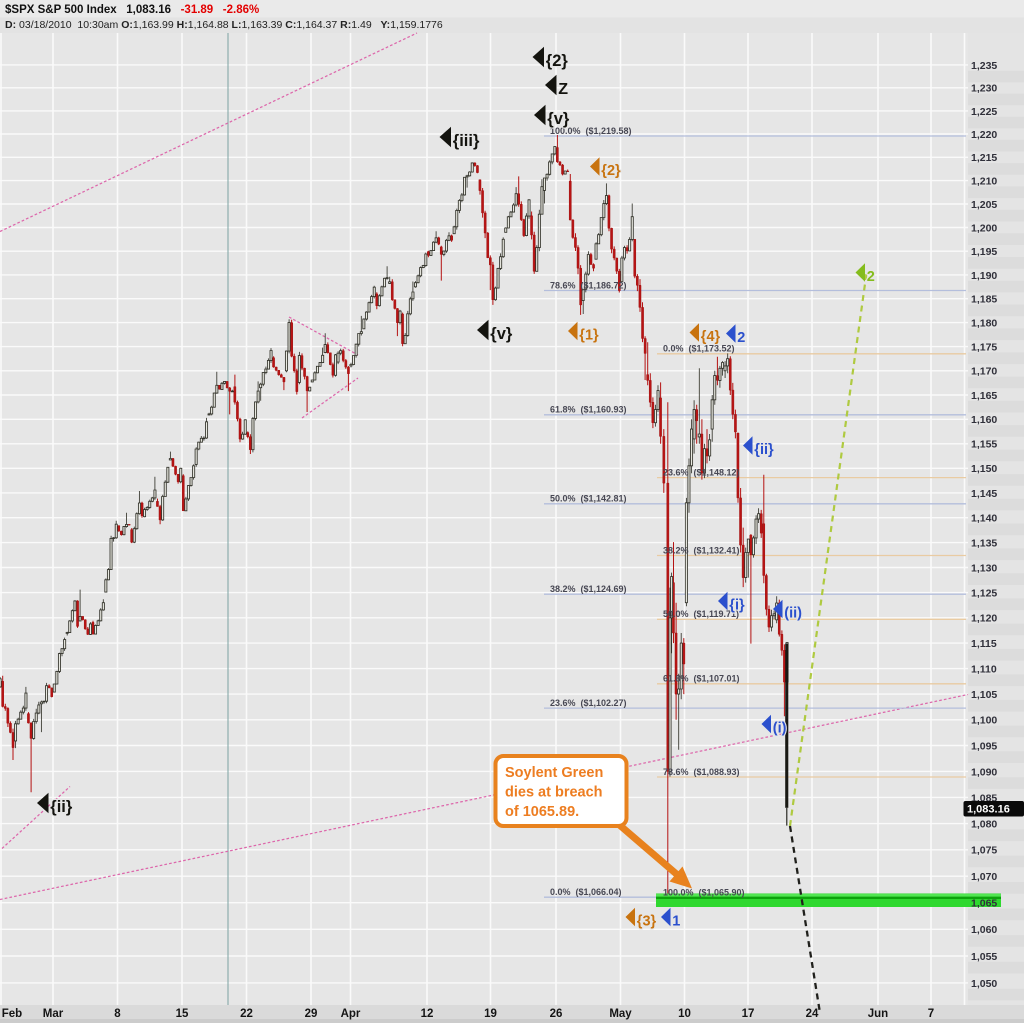  Describe the element at coordinates (984, 205) in the screenshot. I see `svg-text: 1,205` at that location.